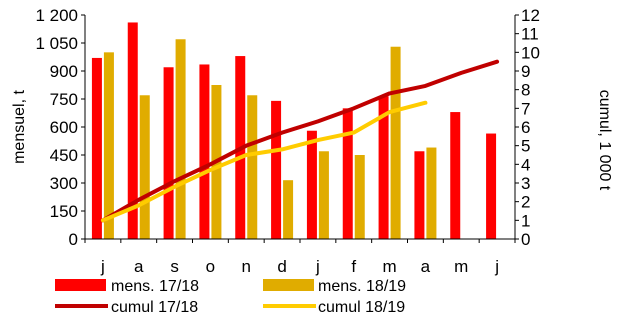 This screenshot has height=320, width=619. What do you see at coordinates (525, 71) in the screenshot?
I see `y-right-tick-label: 9` at bounding box center [525, 71].